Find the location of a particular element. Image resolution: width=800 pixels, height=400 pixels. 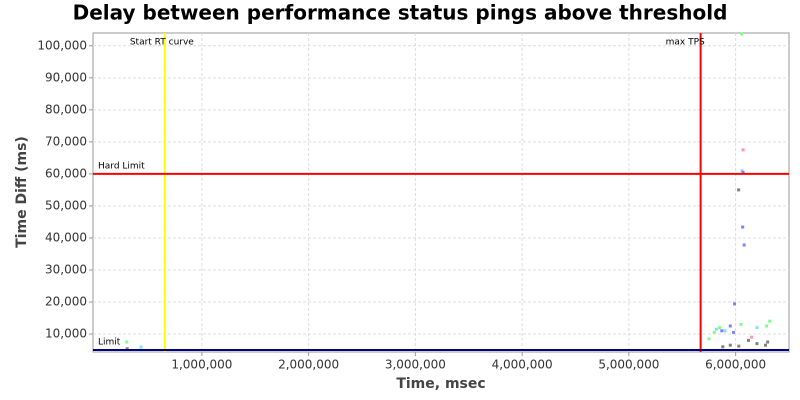

x-tick-label: 6,000,000 is located at coordinates (735, 365).